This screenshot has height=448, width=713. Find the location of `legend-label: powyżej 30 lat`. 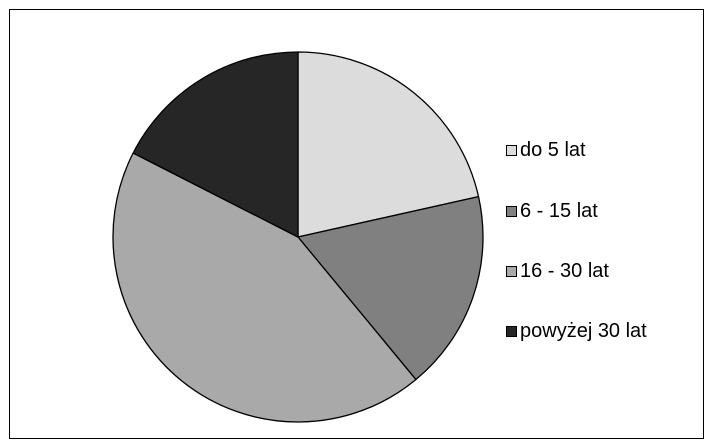

legend-label: powyżej 30 lat is located at coordinates (583, 331).